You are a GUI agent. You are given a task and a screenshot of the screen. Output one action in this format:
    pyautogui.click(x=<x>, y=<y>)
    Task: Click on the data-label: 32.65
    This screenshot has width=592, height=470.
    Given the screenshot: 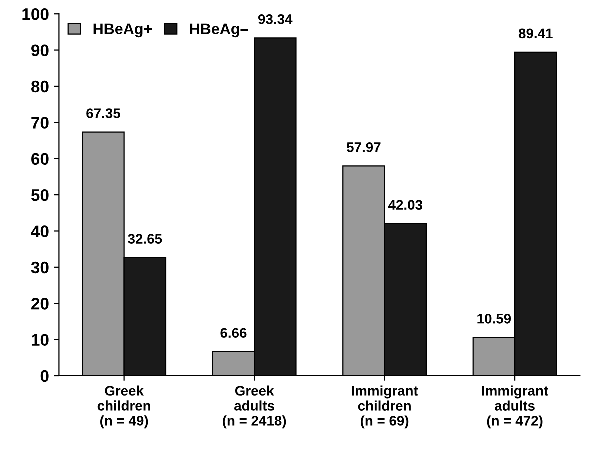 What is the action you would take?
    pyautogui.click(x=145, y=239)
    